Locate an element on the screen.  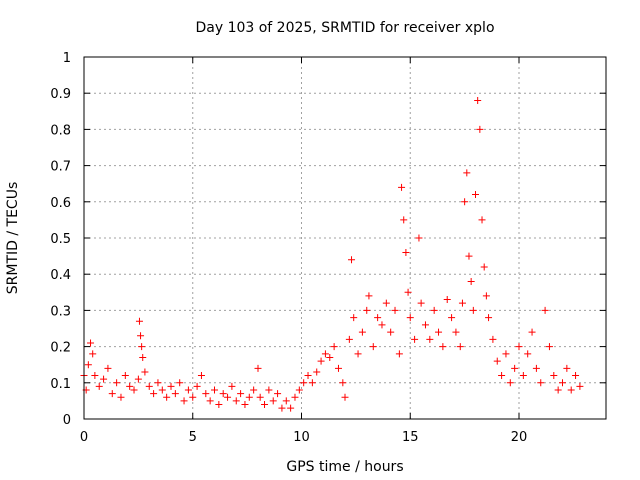
y-tick-label: 0.8 is located at coordinates (60, 130).